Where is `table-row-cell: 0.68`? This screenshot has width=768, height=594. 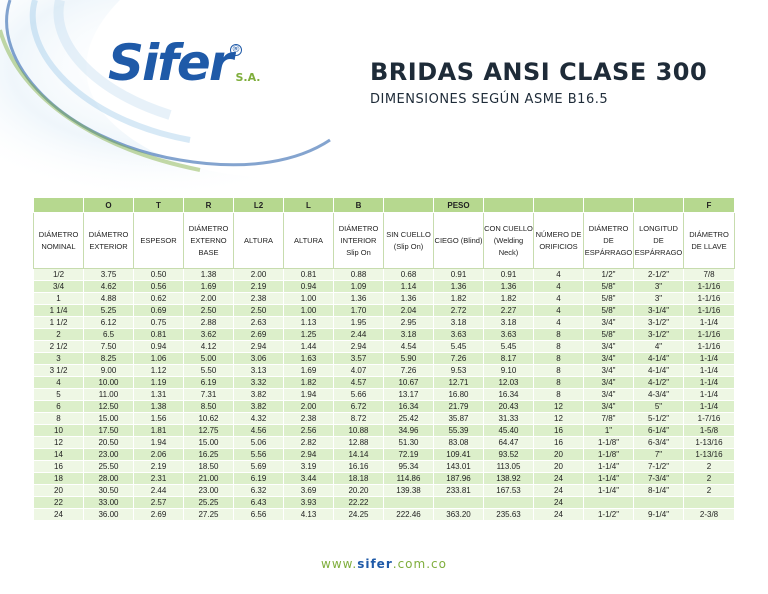 table-row-cell: 0.68 is located at coordinates (408, 274).